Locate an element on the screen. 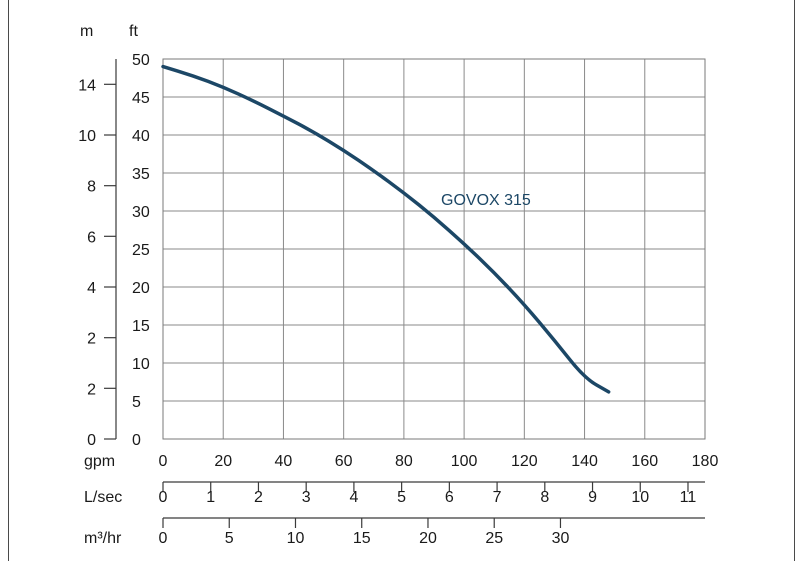 The width and height of the screenshot is (803, 561). y-tick-label-m: 8 is located at coordinates (91, 187).